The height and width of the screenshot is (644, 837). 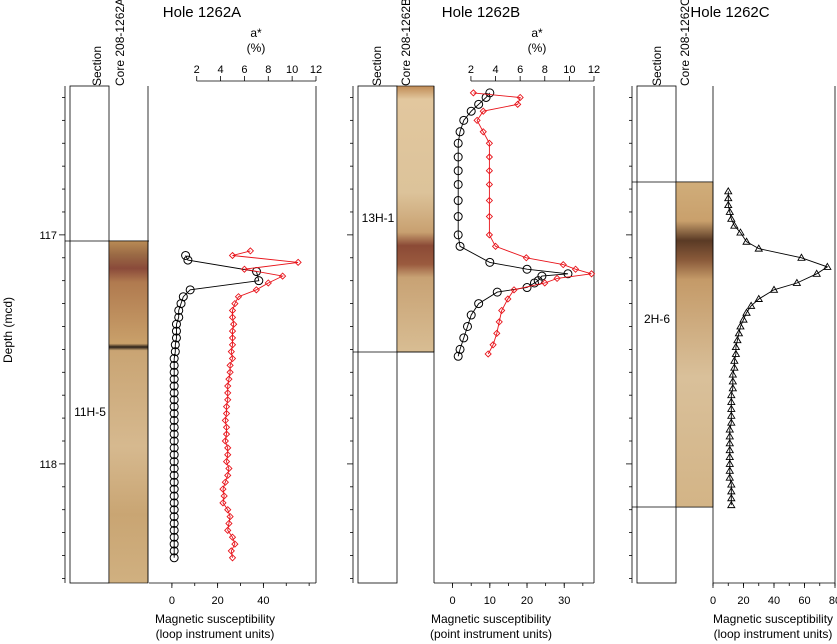 What do you see at coordinates (316, 70) in the screenshot?
I see `x-top-tick-label: 12` at bounding box center [316, 70].